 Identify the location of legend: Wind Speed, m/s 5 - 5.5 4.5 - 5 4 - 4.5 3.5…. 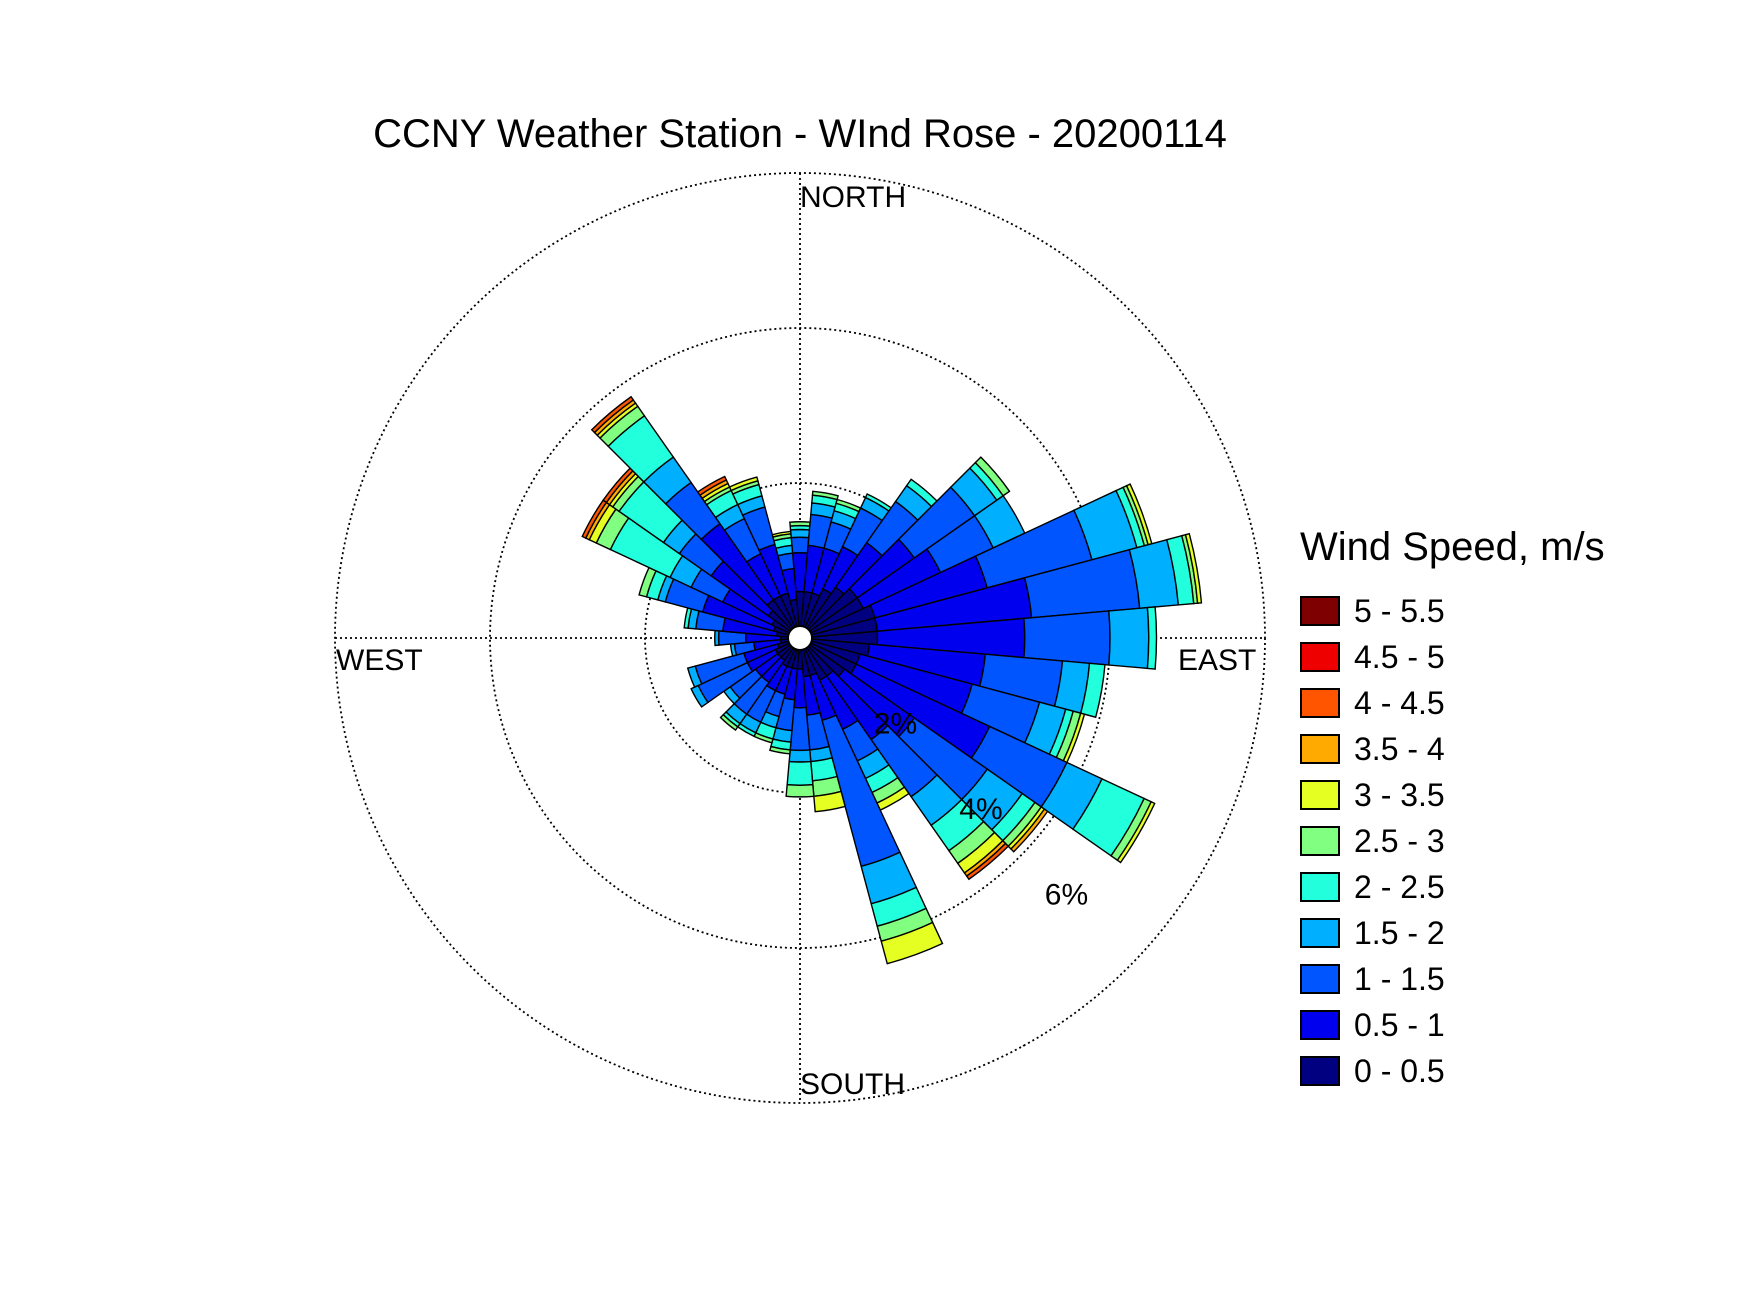
(1452, 809).